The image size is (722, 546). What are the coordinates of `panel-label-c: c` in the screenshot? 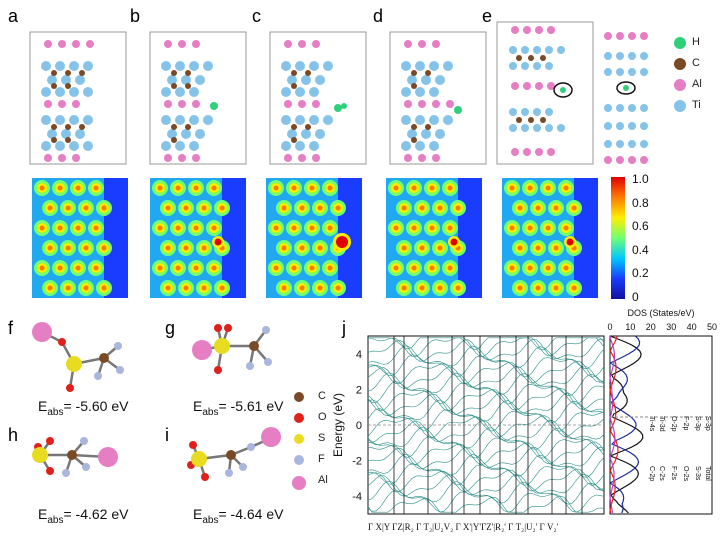 It's located at (256, 16).